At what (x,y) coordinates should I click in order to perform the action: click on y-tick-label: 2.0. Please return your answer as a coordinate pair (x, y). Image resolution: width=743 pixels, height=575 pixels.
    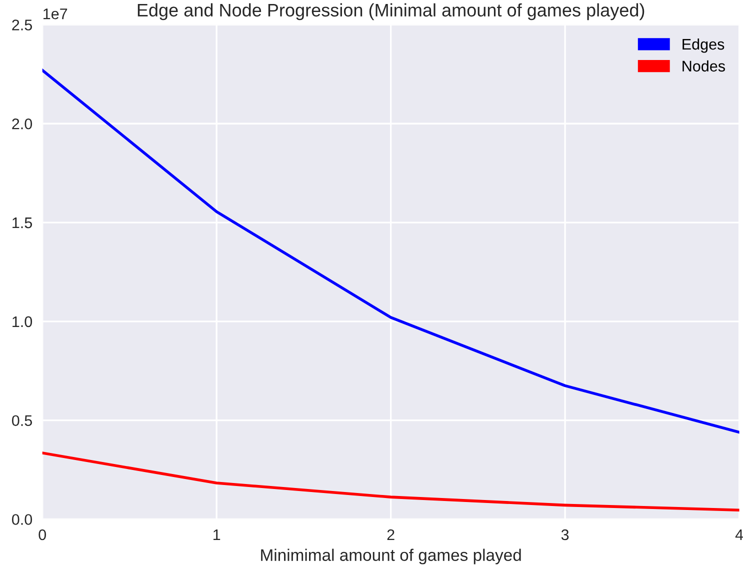
    Looking at the image, I should click on (22, 124).